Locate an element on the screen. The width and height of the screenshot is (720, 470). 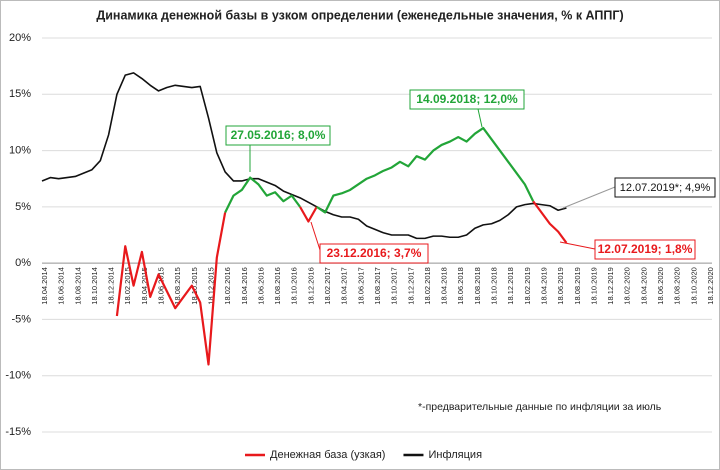
y-tick-label: 15% is located at coordinates (20, 94).